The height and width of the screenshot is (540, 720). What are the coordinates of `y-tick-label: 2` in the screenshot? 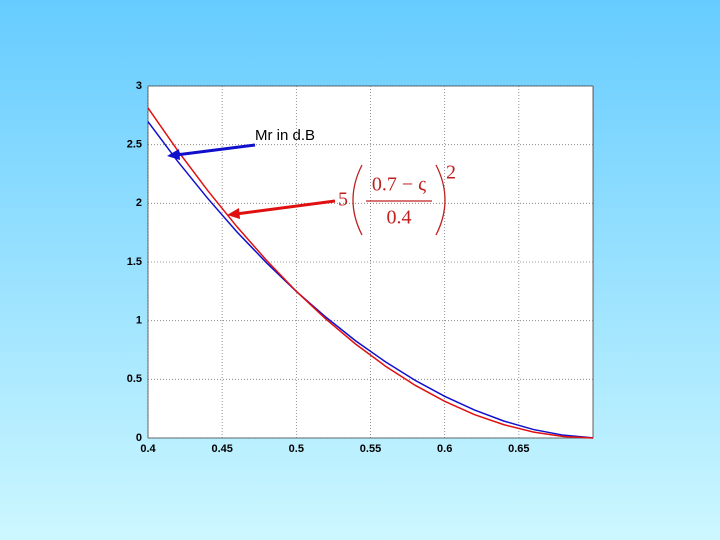 It's located at (139, 203).